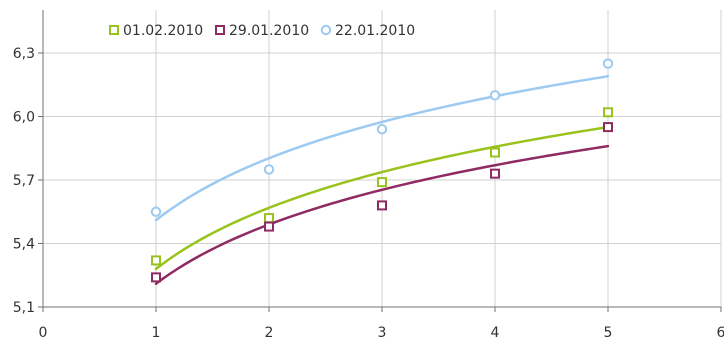 The width and height of the screenshot is (724, 352). I want to click on x-tick-label: 5, so click(608, 333).